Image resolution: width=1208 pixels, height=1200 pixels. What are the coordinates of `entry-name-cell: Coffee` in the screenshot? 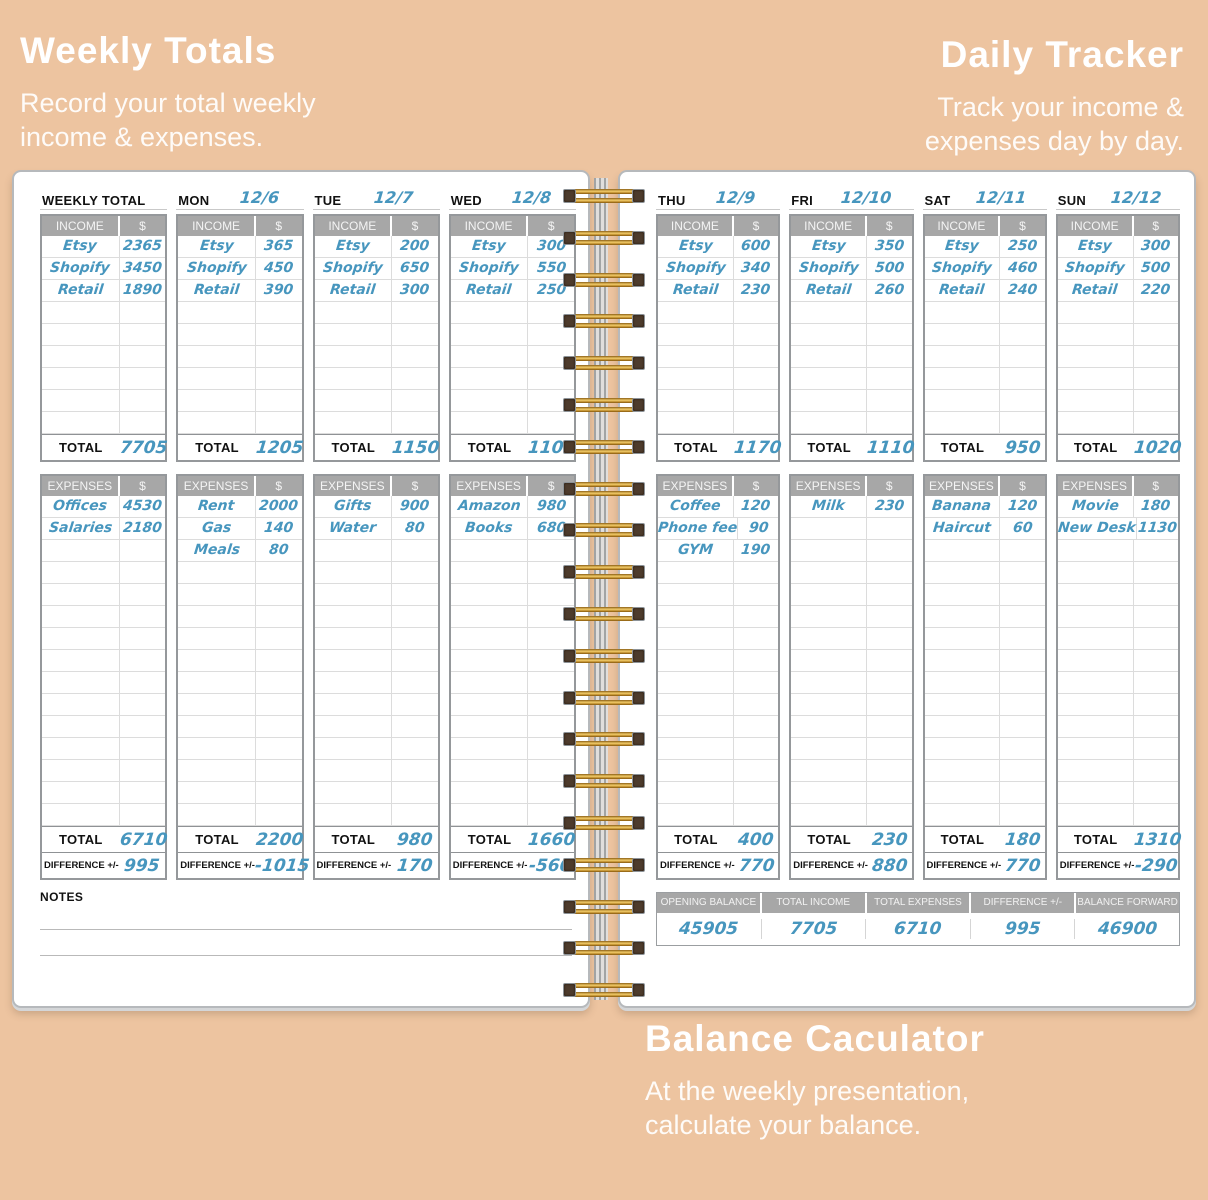 It's located at (696, 506).